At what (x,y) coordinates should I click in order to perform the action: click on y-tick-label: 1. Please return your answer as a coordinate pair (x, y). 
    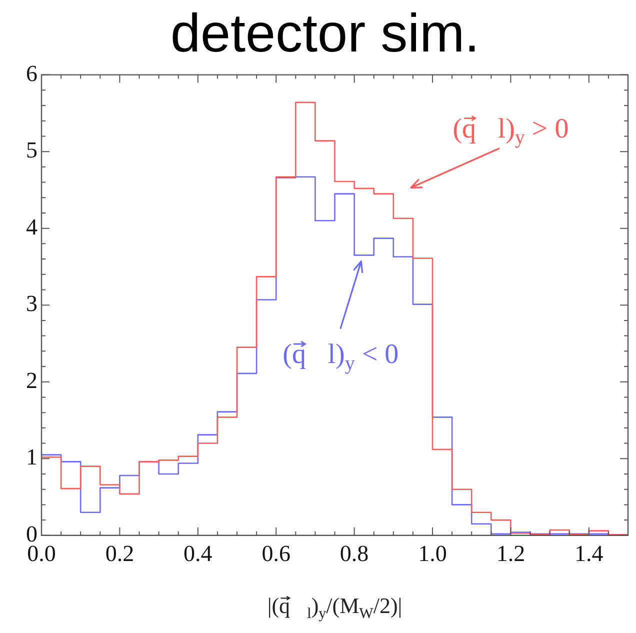
    Looking at the image, I should click on (32, 457).